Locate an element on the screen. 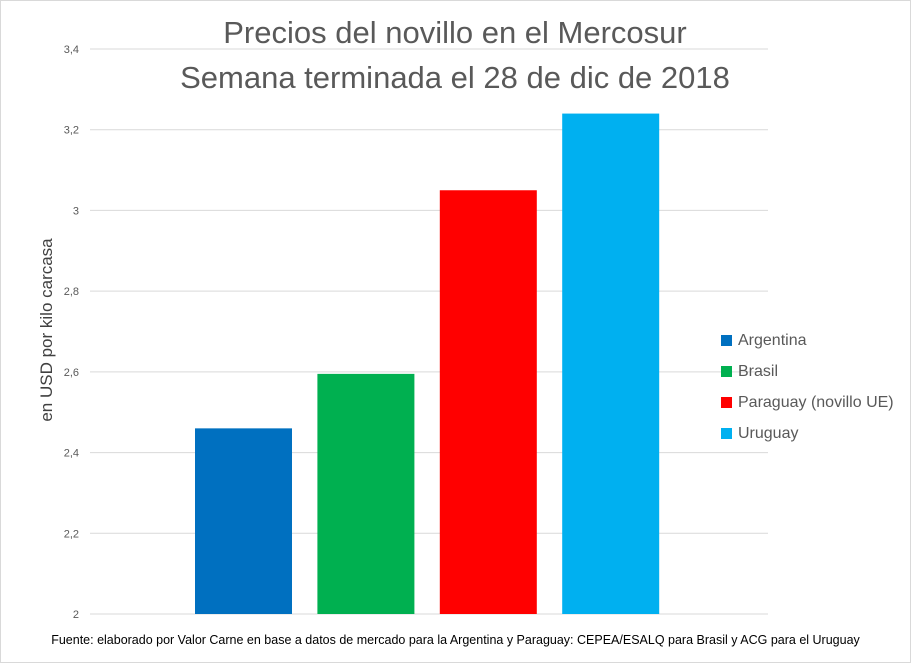  y-tick-label-6: 3,2 is located at coordinates (71, 131).